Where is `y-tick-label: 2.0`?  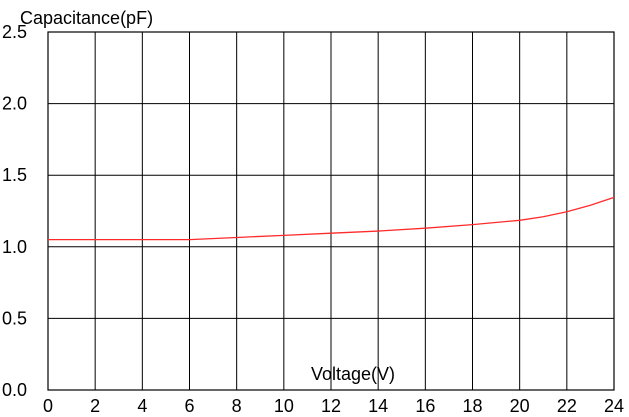
y-tick-label: 2.0 is located at coordinates (14, 104).